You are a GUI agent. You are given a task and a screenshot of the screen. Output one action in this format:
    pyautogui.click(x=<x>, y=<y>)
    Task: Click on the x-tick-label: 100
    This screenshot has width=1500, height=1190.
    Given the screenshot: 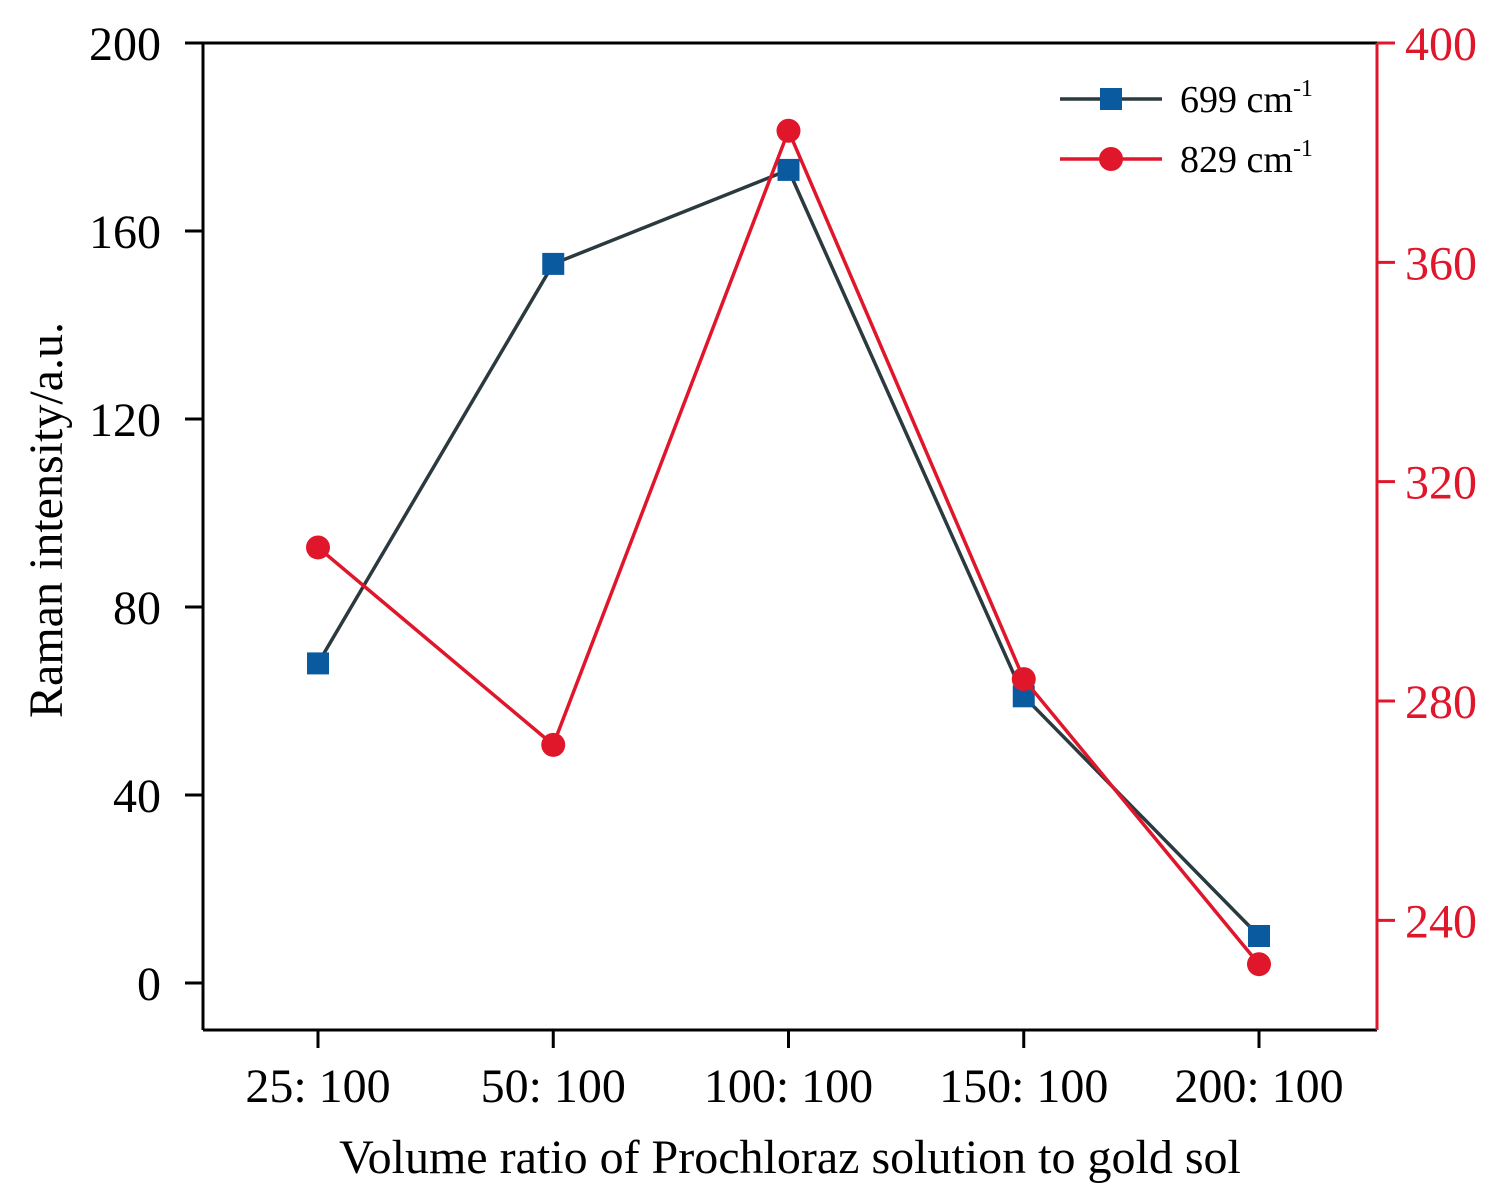 What is the action you would take?
    pyautogui.click(x=788, y=1086)
    